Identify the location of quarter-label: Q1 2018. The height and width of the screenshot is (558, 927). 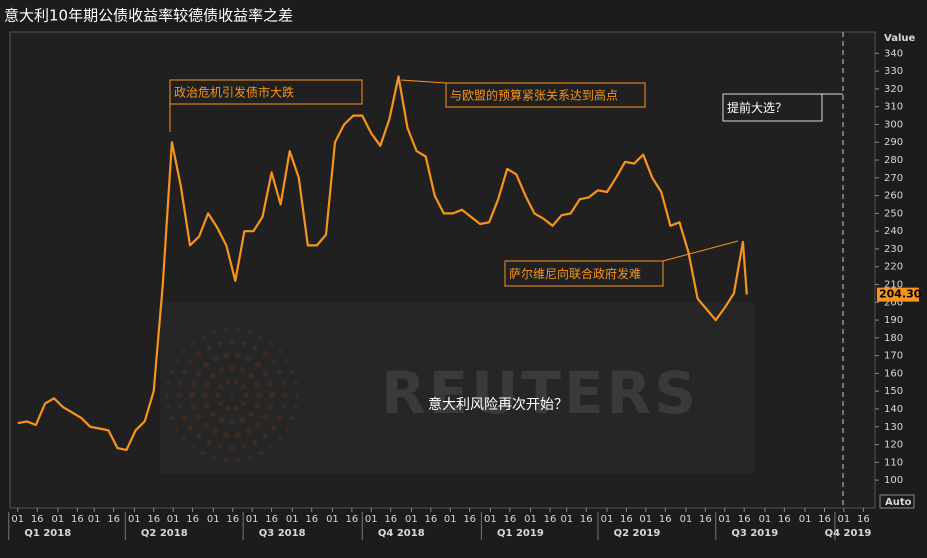
(47, 533).